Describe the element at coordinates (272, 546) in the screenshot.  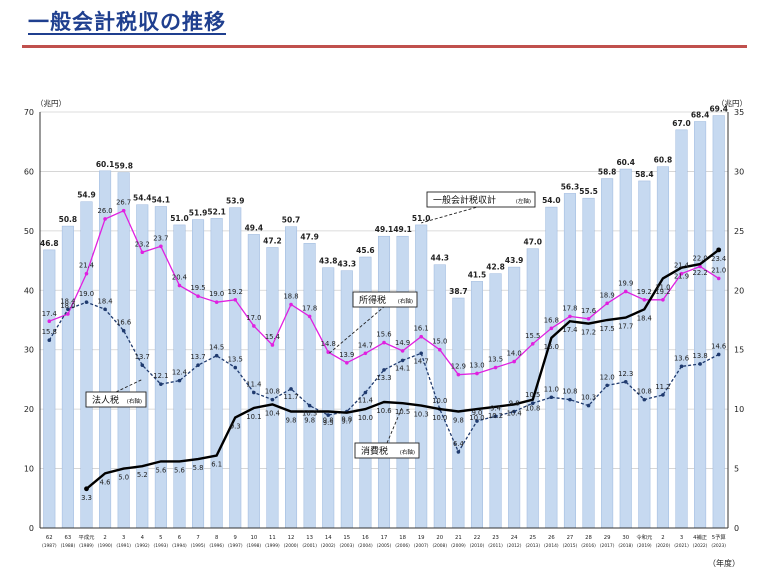
I see `x-tick-sublabel: (1999)` at that location.